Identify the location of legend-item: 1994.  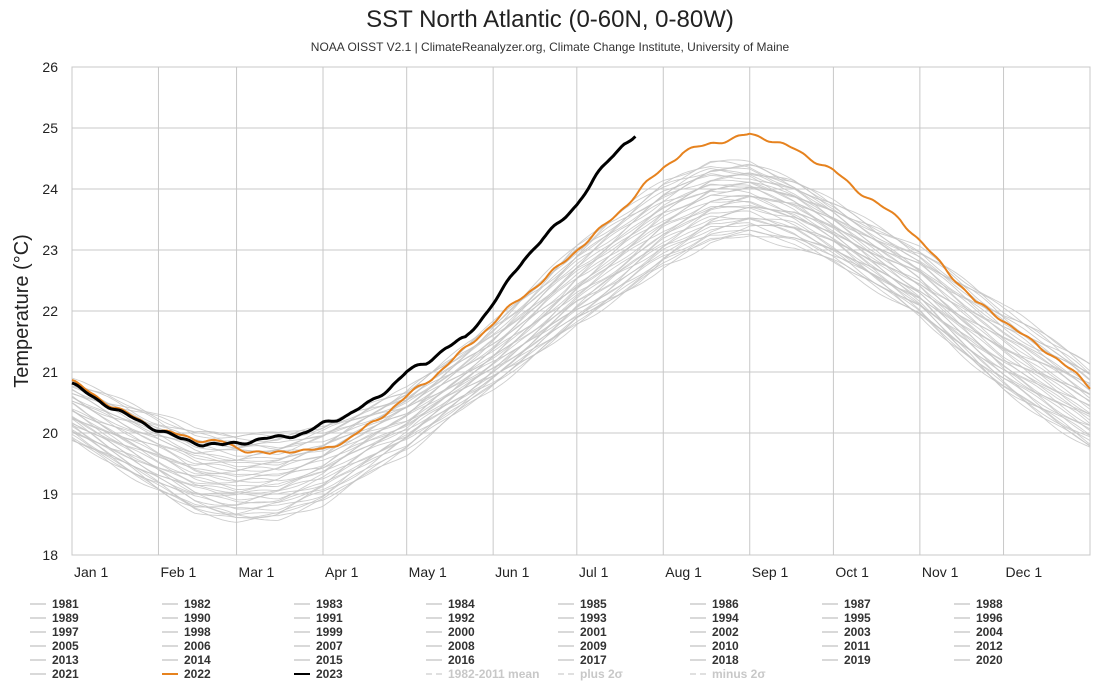
(756, 618).